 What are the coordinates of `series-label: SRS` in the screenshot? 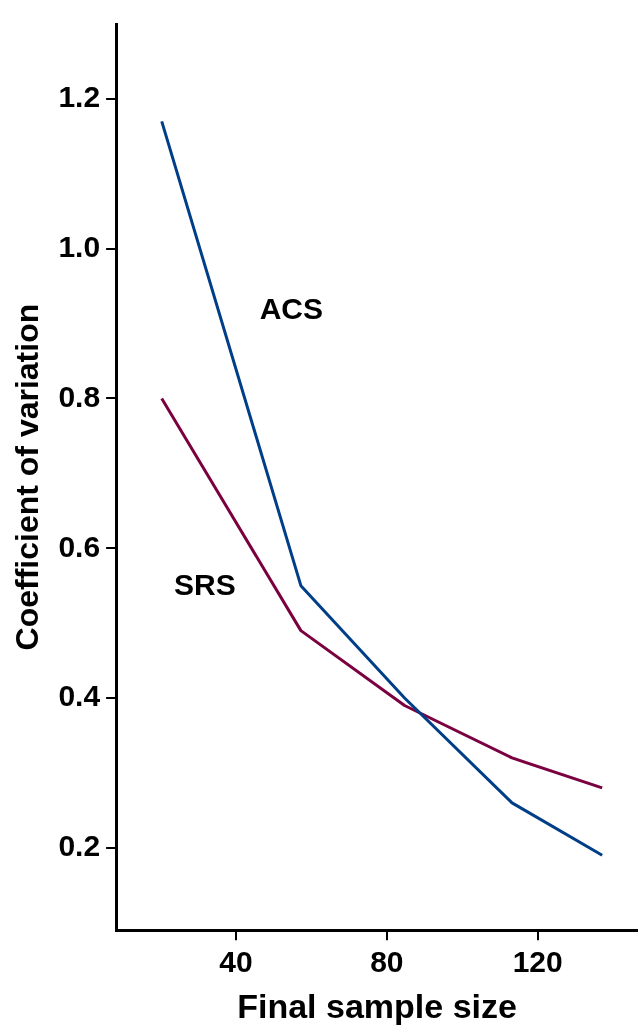 It's located at (205, 584).